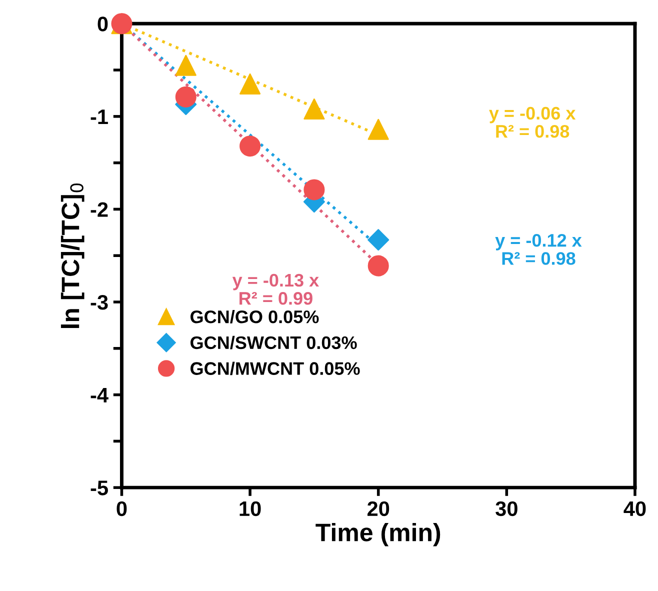 The height and width of the screenshot is (591, 658). I want to click on y-tick-label: 0, so click(103, 24).